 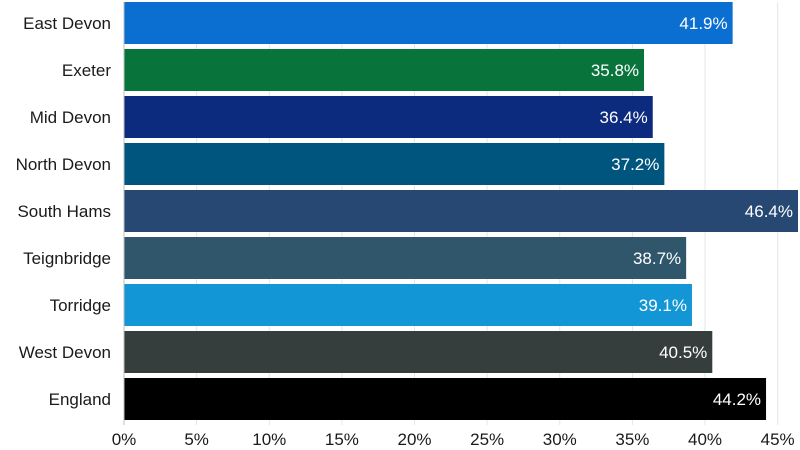 I want to click on category-label: Torridge, so click(x=80, y=305).